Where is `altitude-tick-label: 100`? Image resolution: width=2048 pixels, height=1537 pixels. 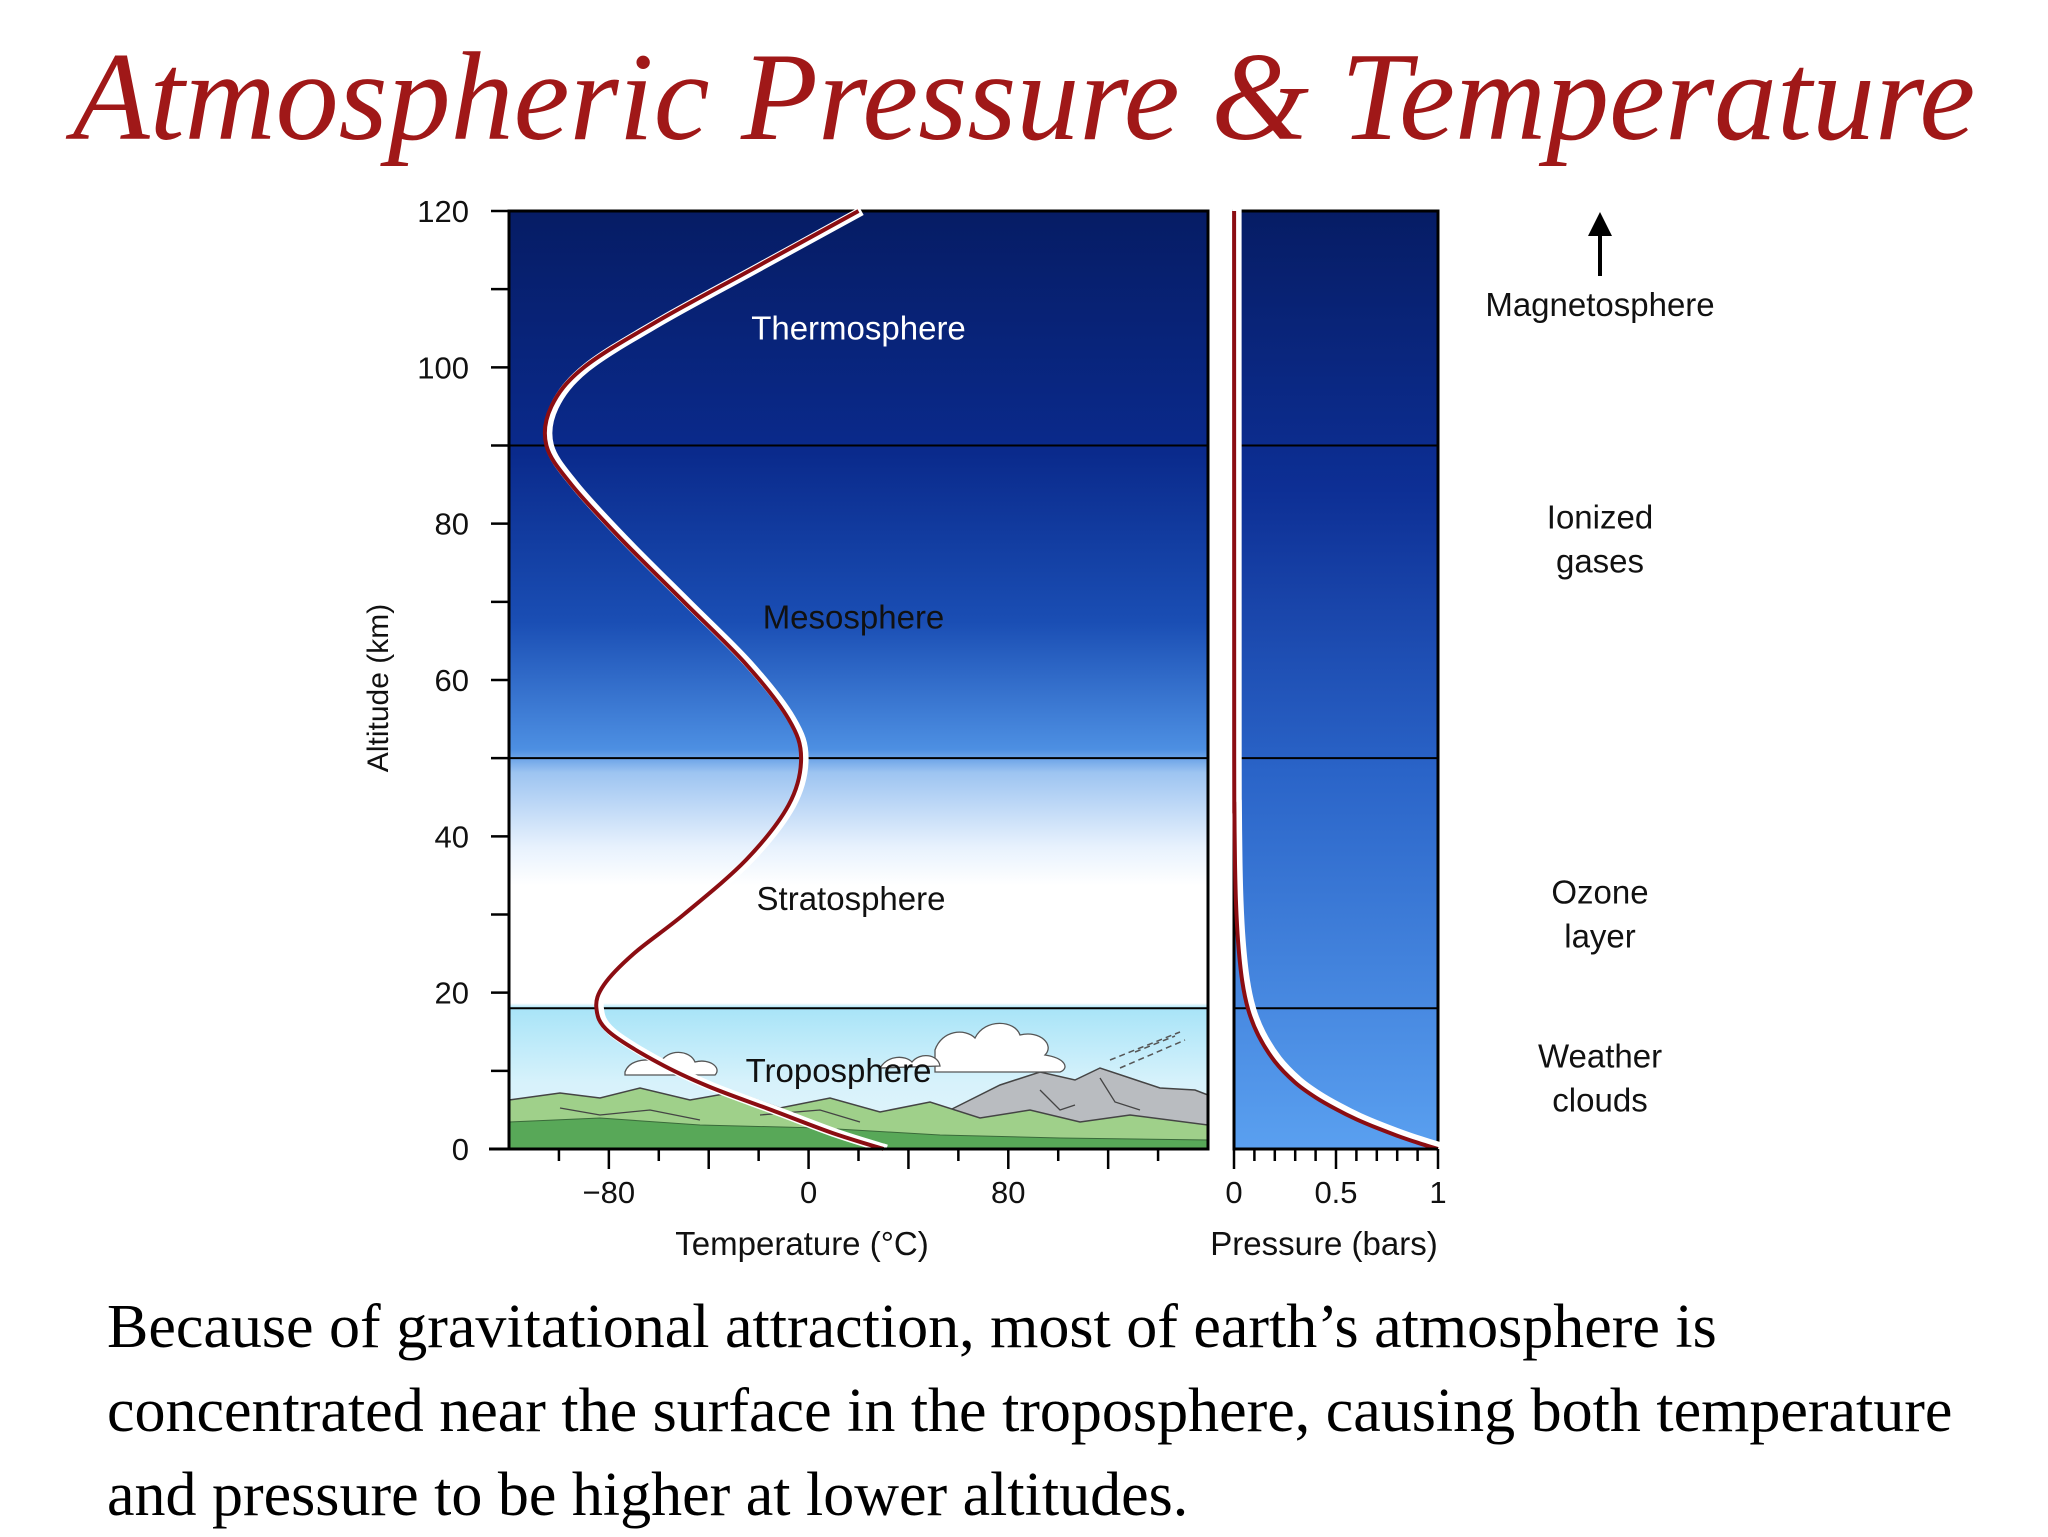
altitude-tick-label: 100 is located at coordinates (443, 367).